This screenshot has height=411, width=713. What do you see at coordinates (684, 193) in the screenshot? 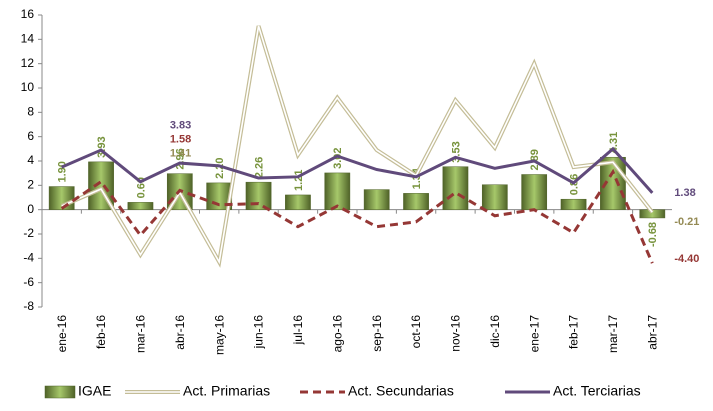
I see `line-value-label: 1.38` at bounding box center [684, 193].